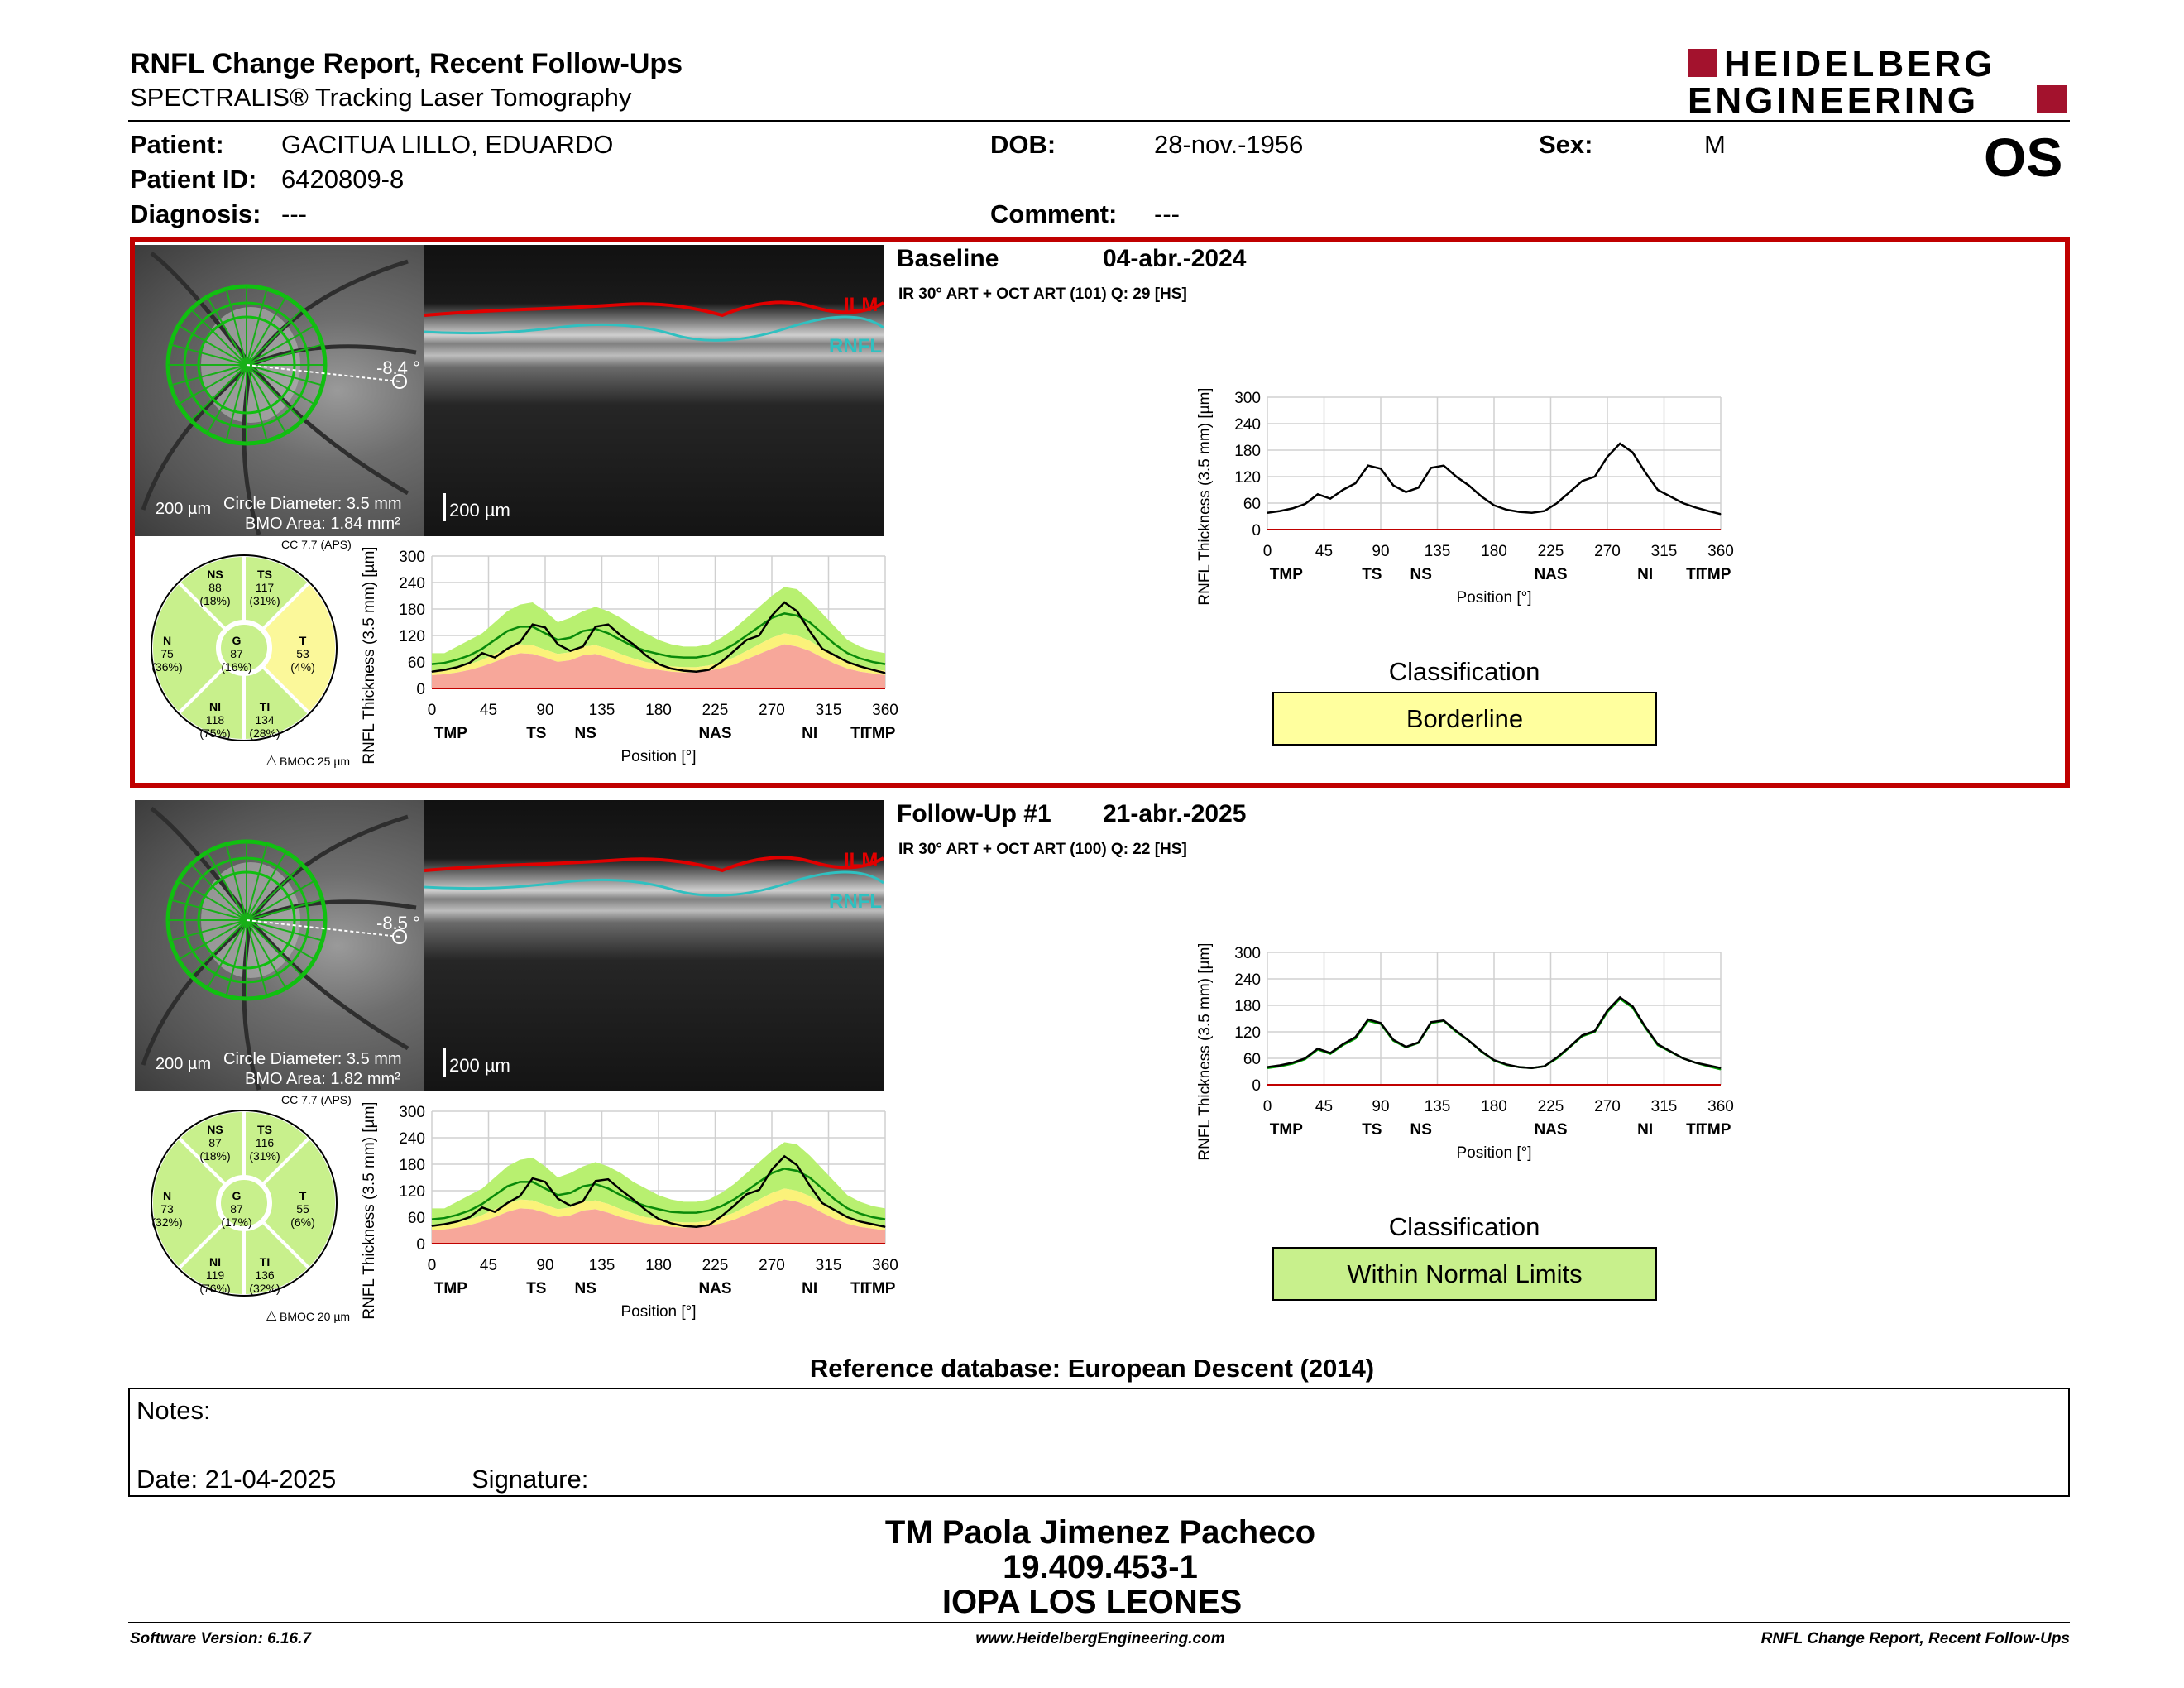  What do you see at coordinates (1566, 144) in the screenshot?
I see `sex-label: Sex:` at bounding box center [1566, 144].